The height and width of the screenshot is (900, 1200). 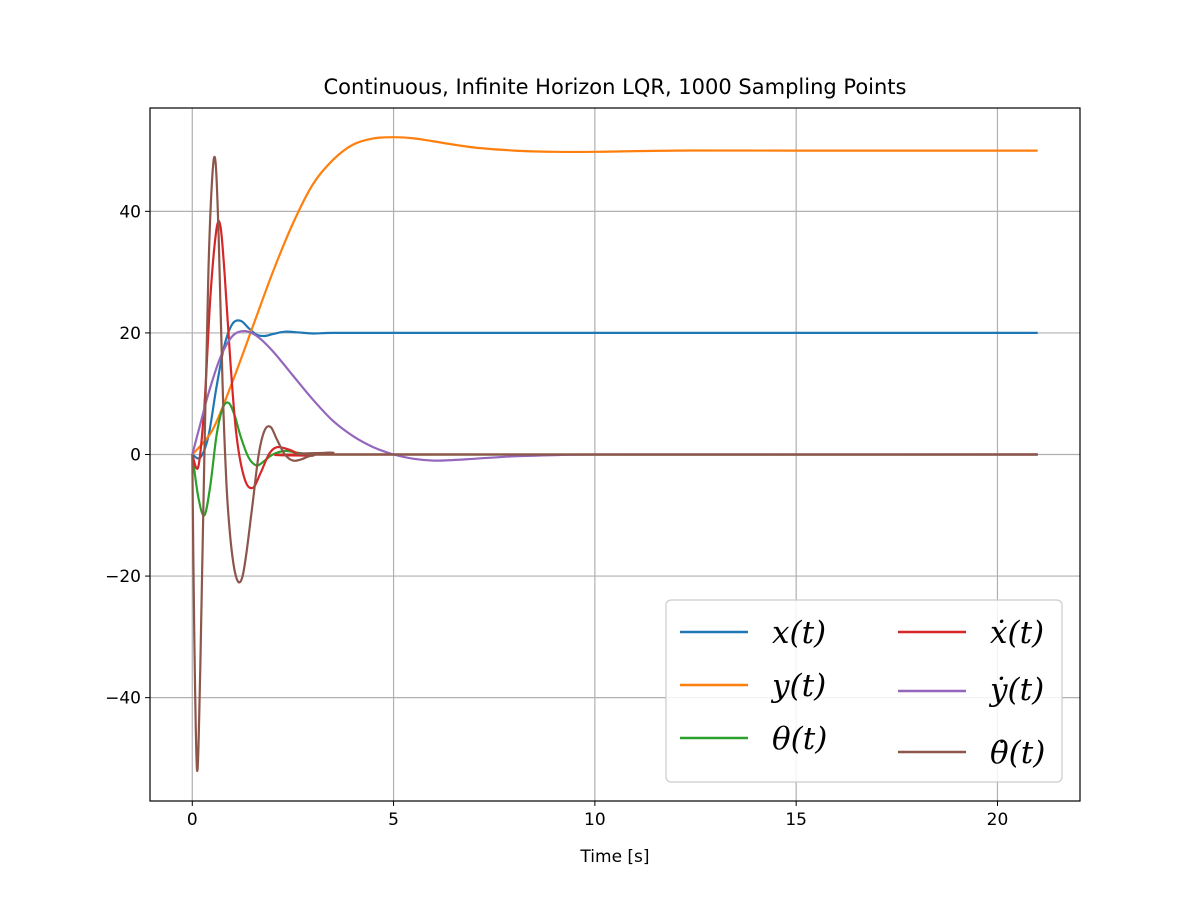 I want to click on y-tick-label: 40, so click(x=130, y=212).